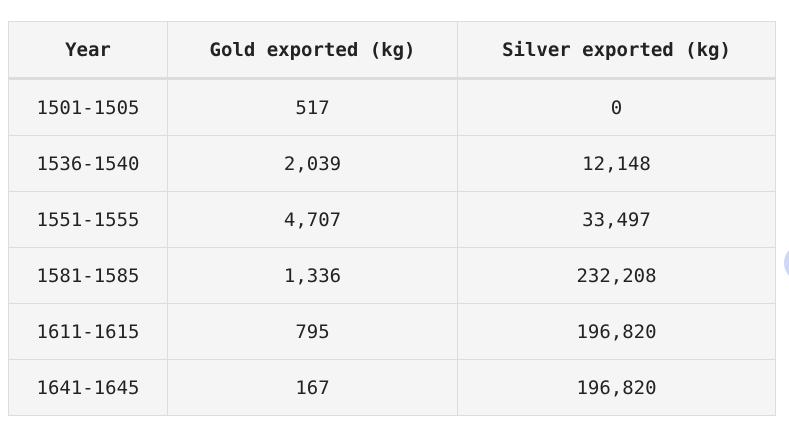 This screenshot has width=789, height=431. I want to click on header-silver-exported: Silver exported (kg), so click(616, 50).